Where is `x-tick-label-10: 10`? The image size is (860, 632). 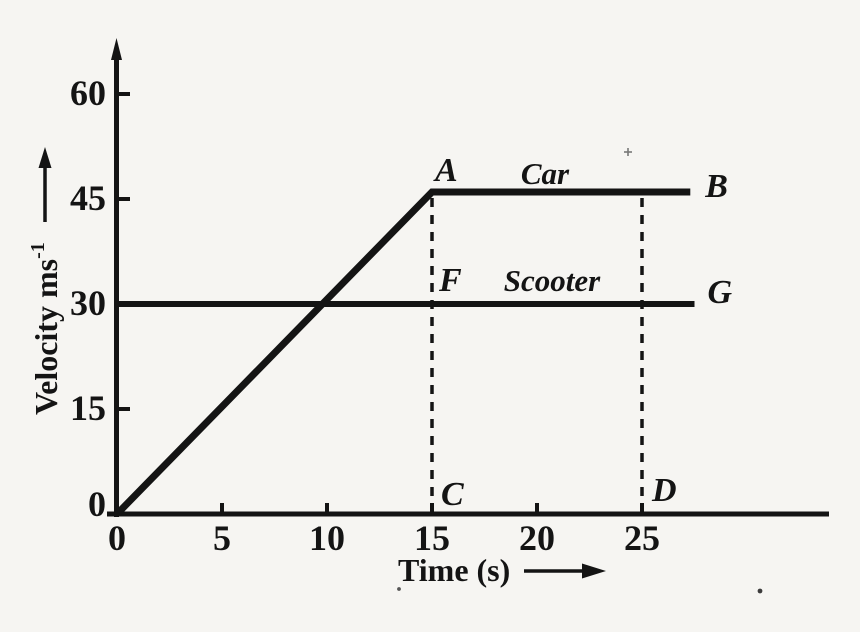 x-tick-label-10: 10 is located at coordinates (327, 538).